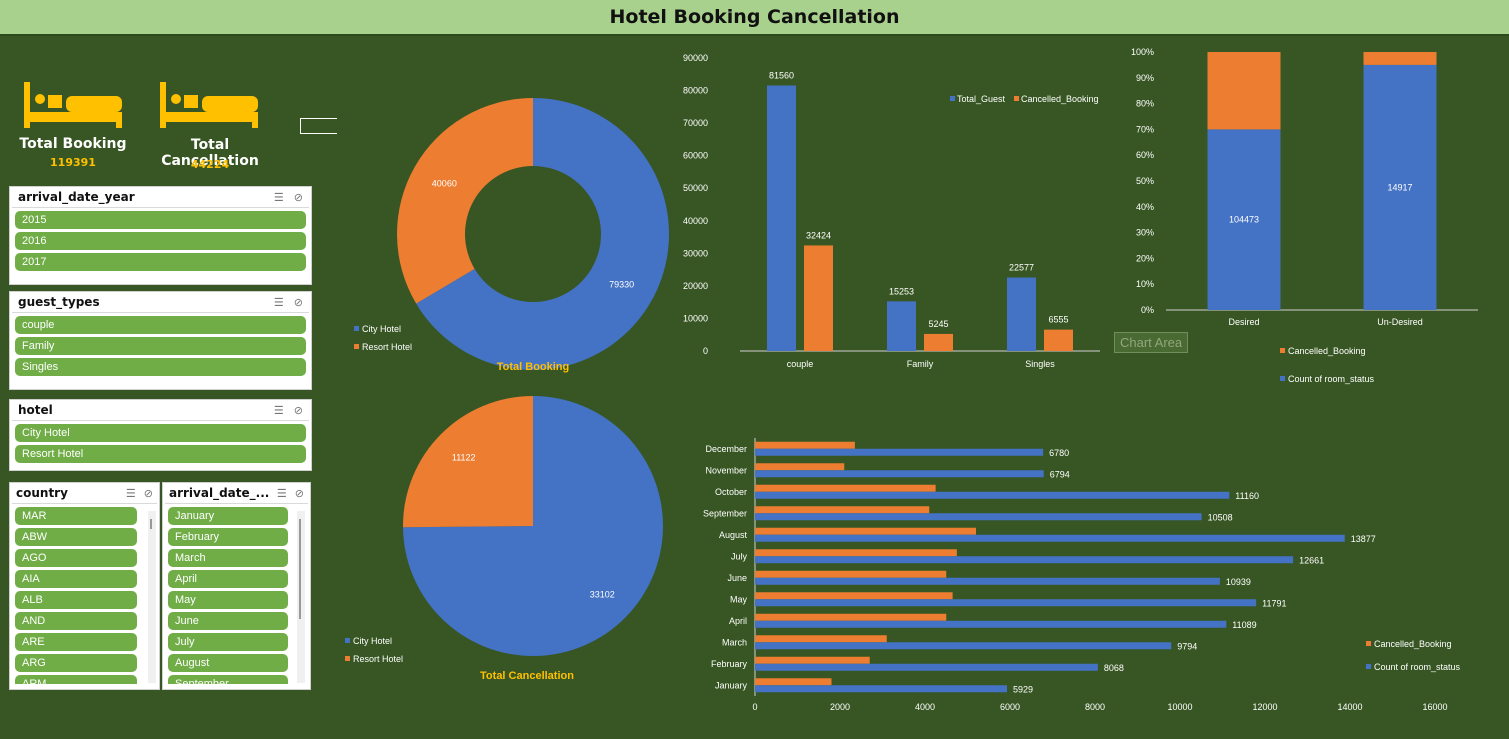 The width and height of the screenshot is (1509, 739). What do you see at coordinates (228, 600) in the screenshot?
I see `slicer-item: May` at bounding box center [228, 600].